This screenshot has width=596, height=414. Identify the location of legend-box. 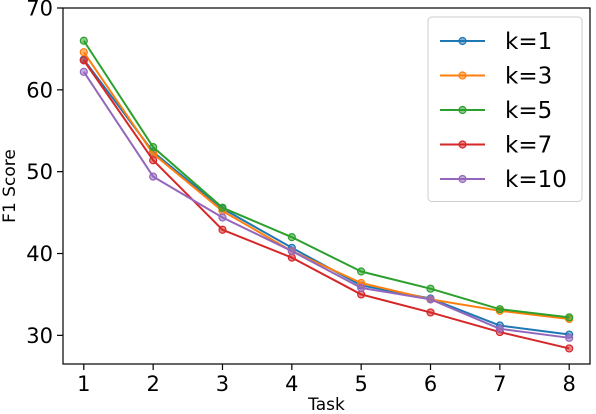
(505, 109).